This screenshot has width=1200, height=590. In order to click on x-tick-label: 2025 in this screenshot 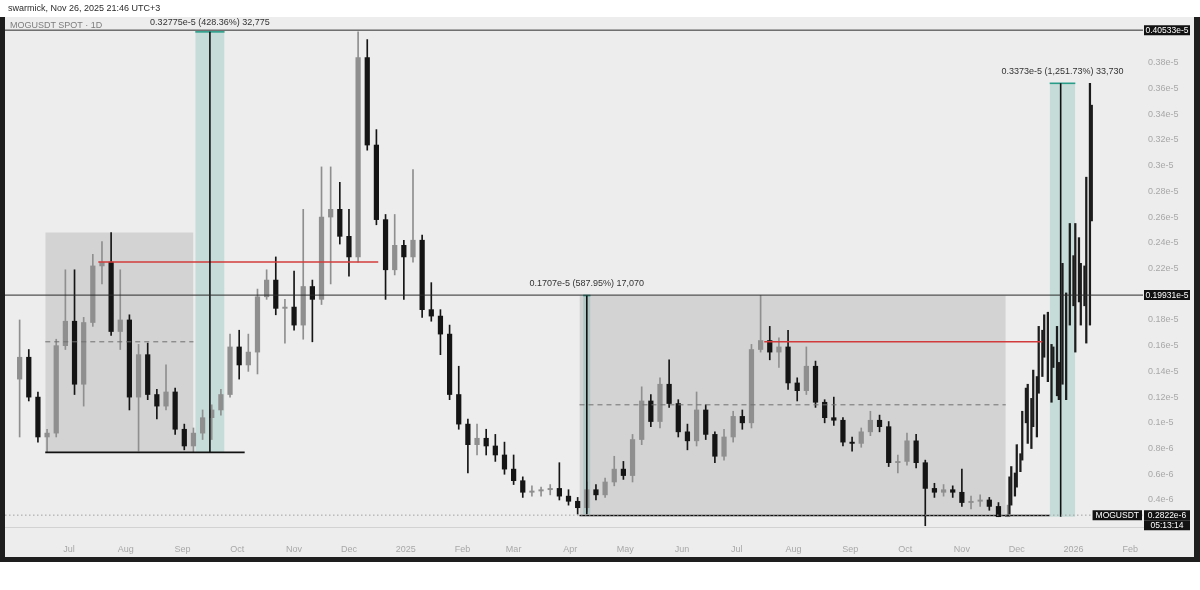, I will do `click(405, 548)`.